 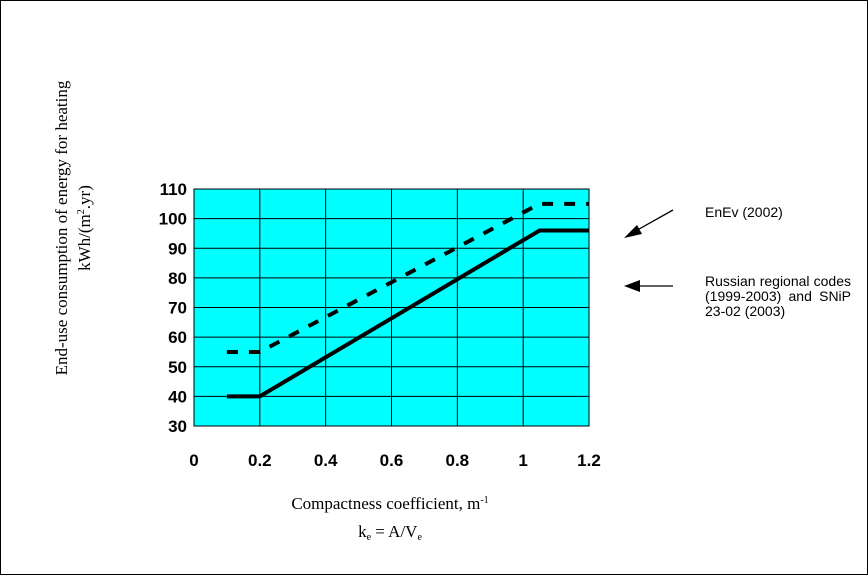 What do you see at coordinates (81, 211) in the screenshot?
I see `y-axis-title-unit-sup: 2` at bounding box center [81, 211].